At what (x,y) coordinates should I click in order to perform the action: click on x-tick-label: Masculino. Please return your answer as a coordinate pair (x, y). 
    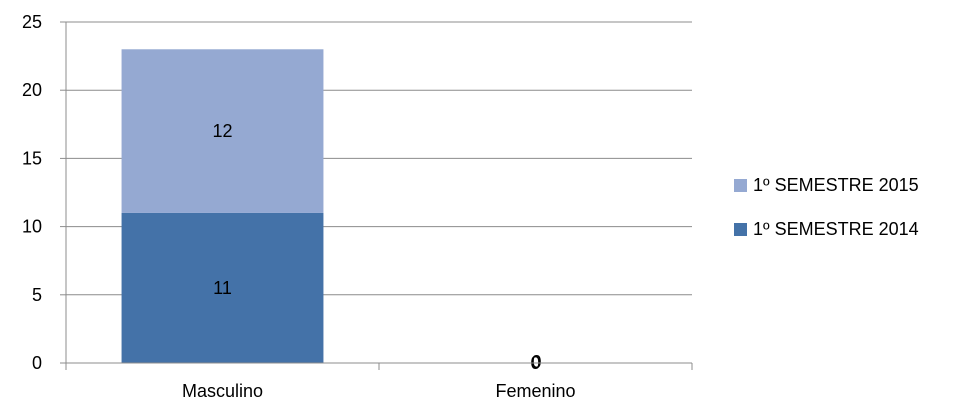
    Looking at the image, I should click on (222, 391).